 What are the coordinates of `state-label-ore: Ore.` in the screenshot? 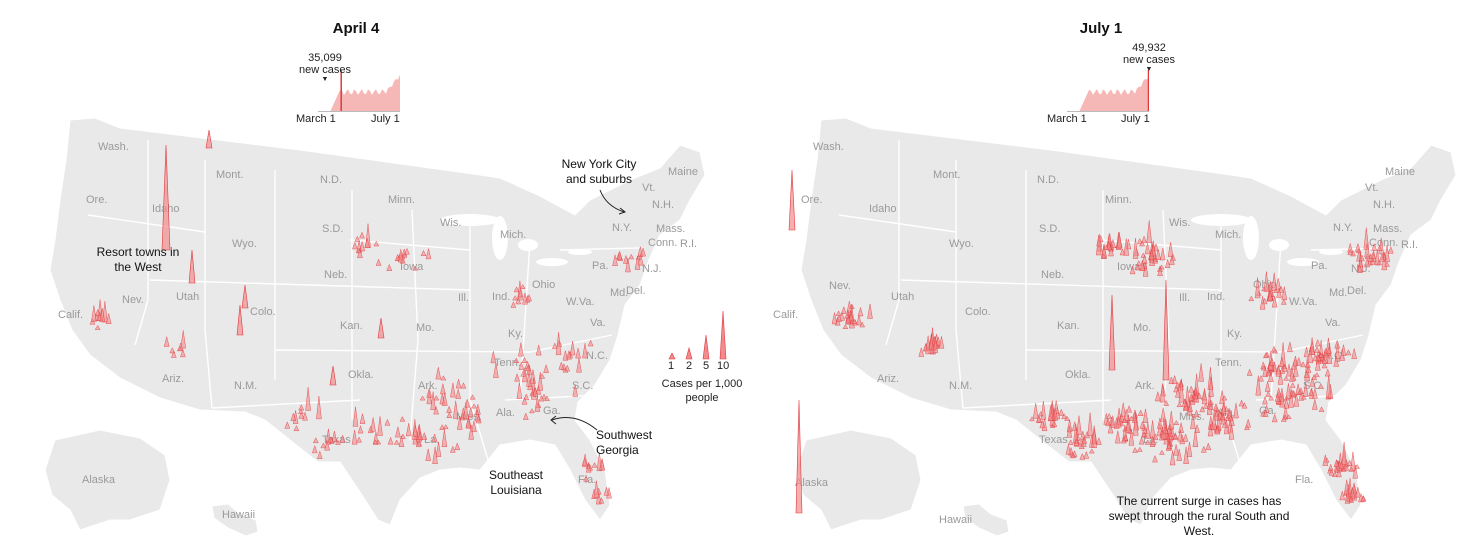 It's located at (811, 200).